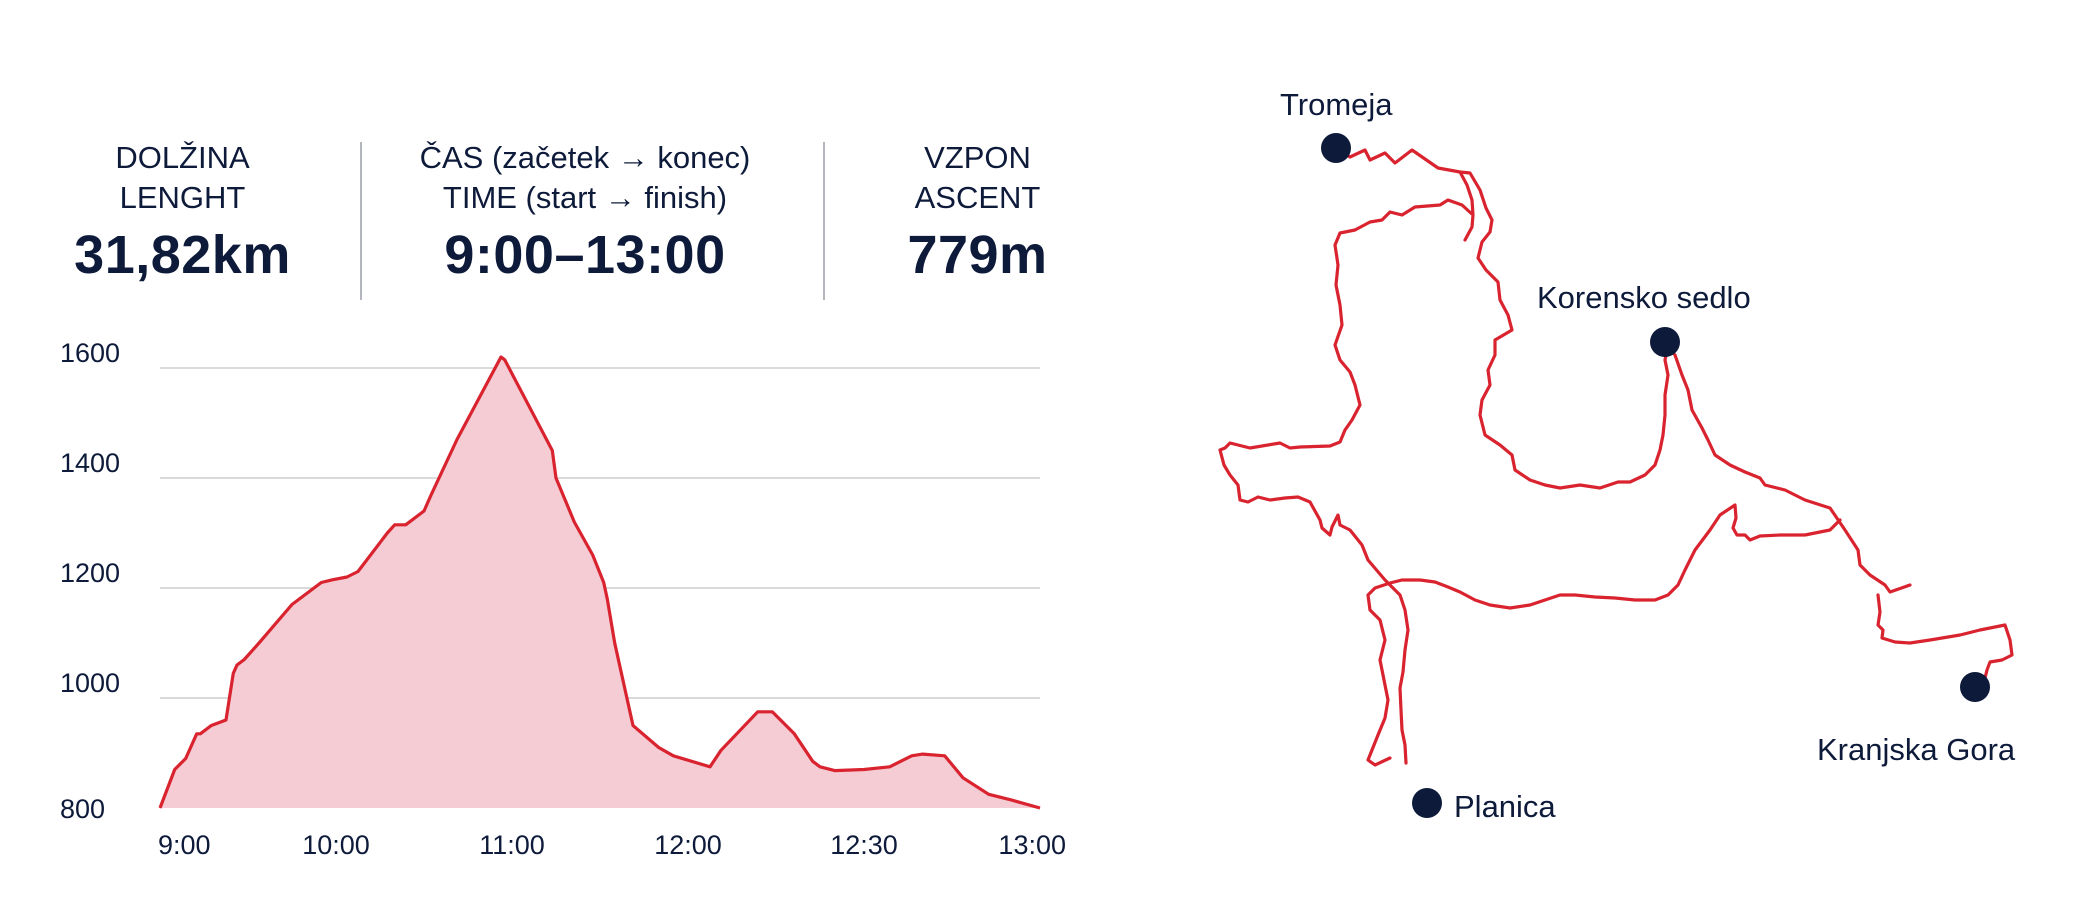 The height and width of the screenshot is (918, 2083). What do you see at coordinates (1336, 148) in the screenshot?
I see `marker-tromeja` at bounding box center [1336, 148].